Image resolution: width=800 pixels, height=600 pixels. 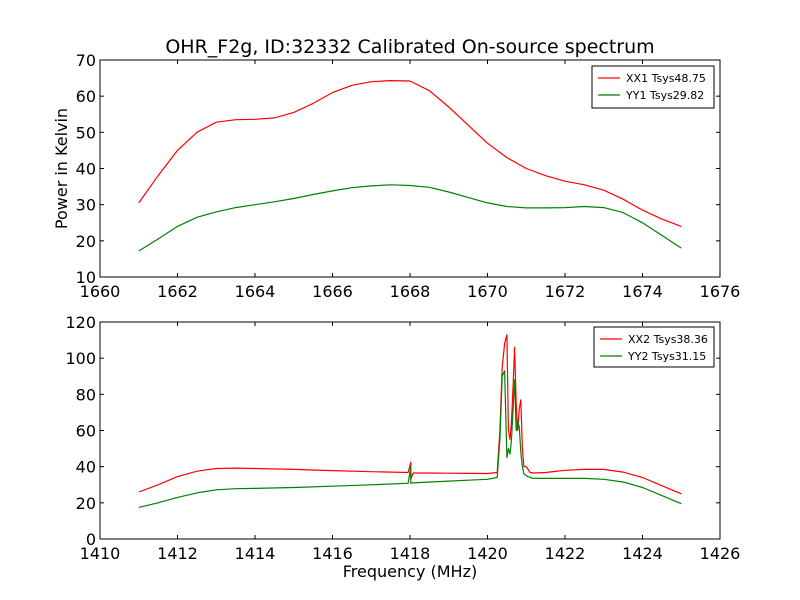 What do you see at coordinates (410, 291) in the screenshot?
I see `x-tick-label: 1668` at bounding box center [410, 291].